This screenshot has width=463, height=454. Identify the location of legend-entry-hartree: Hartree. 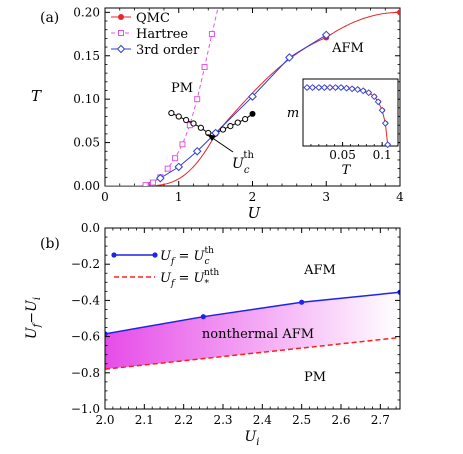
(149, 34).